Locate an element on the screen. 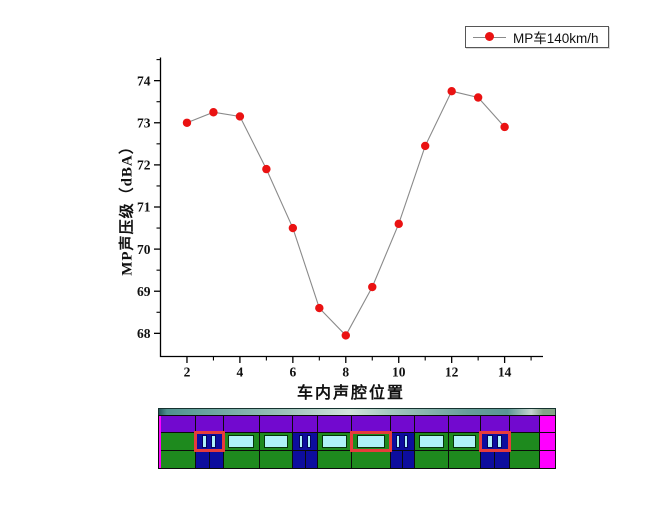 This screenshot has width=658, height=521. train-body is located at coordinates (357, 442).